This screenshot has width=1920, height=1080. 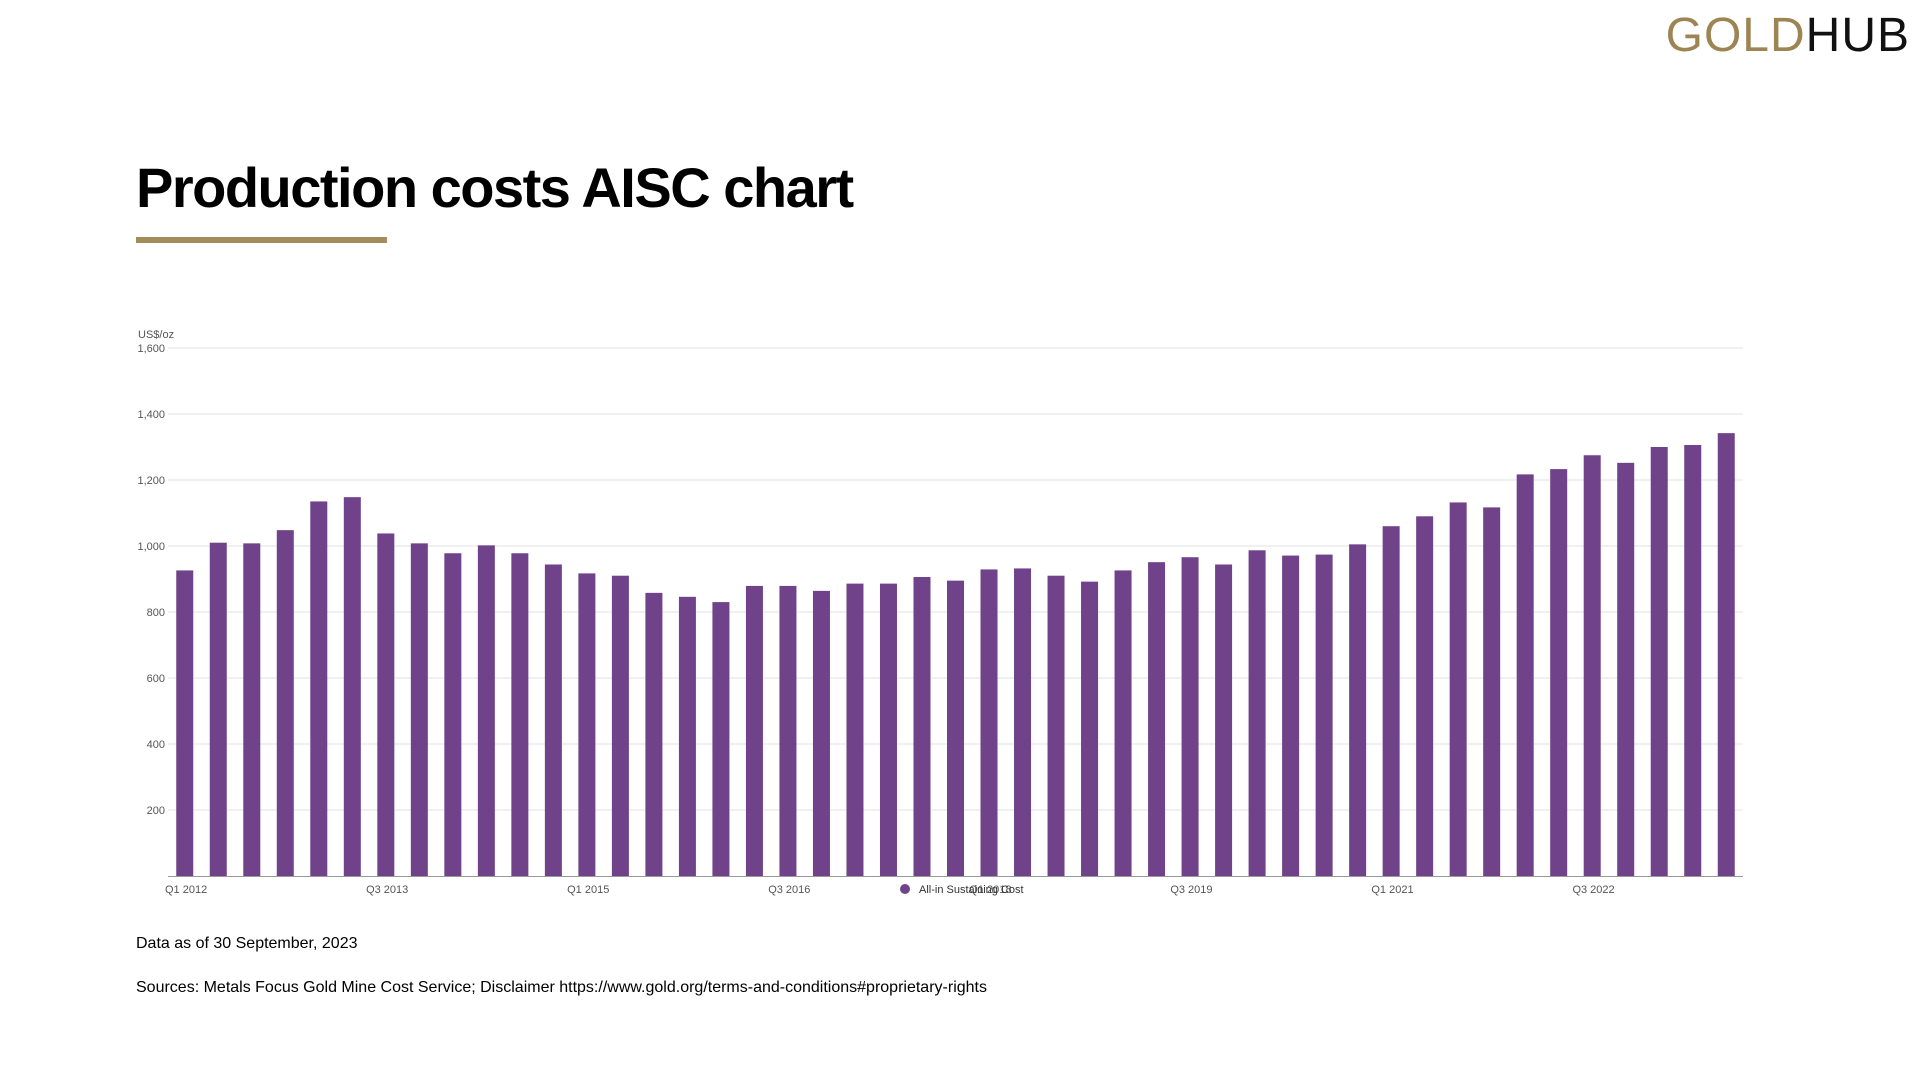 I want to click on x-tick-label: Q3 2022, so click(x=1593, y=890).